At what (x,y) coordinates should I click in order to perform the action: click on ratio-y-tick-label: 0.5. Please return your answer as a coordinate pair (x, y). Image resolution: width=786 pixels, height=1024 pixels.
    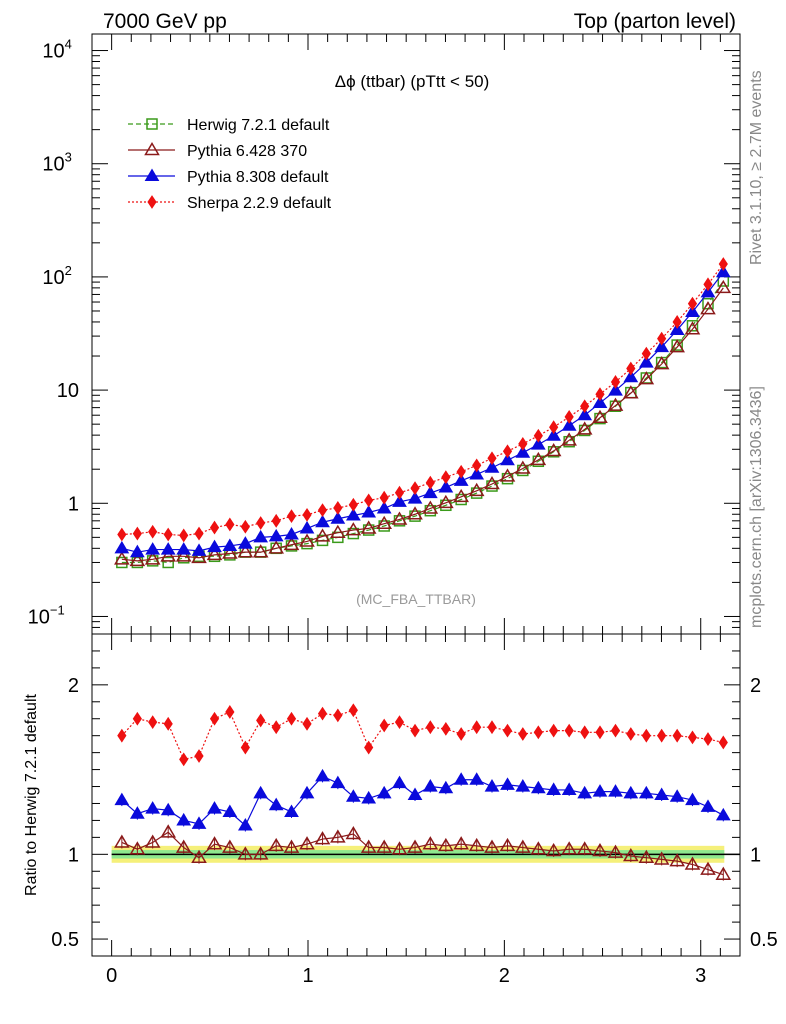
    Looking at the image, I should click on (65, 940).